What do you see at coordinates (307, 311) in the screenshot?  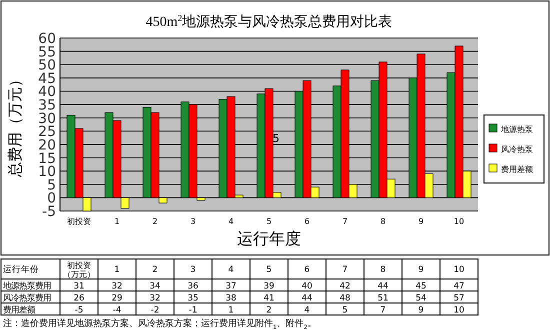 I see `data-label: 4` at bounding box center [307, 311].